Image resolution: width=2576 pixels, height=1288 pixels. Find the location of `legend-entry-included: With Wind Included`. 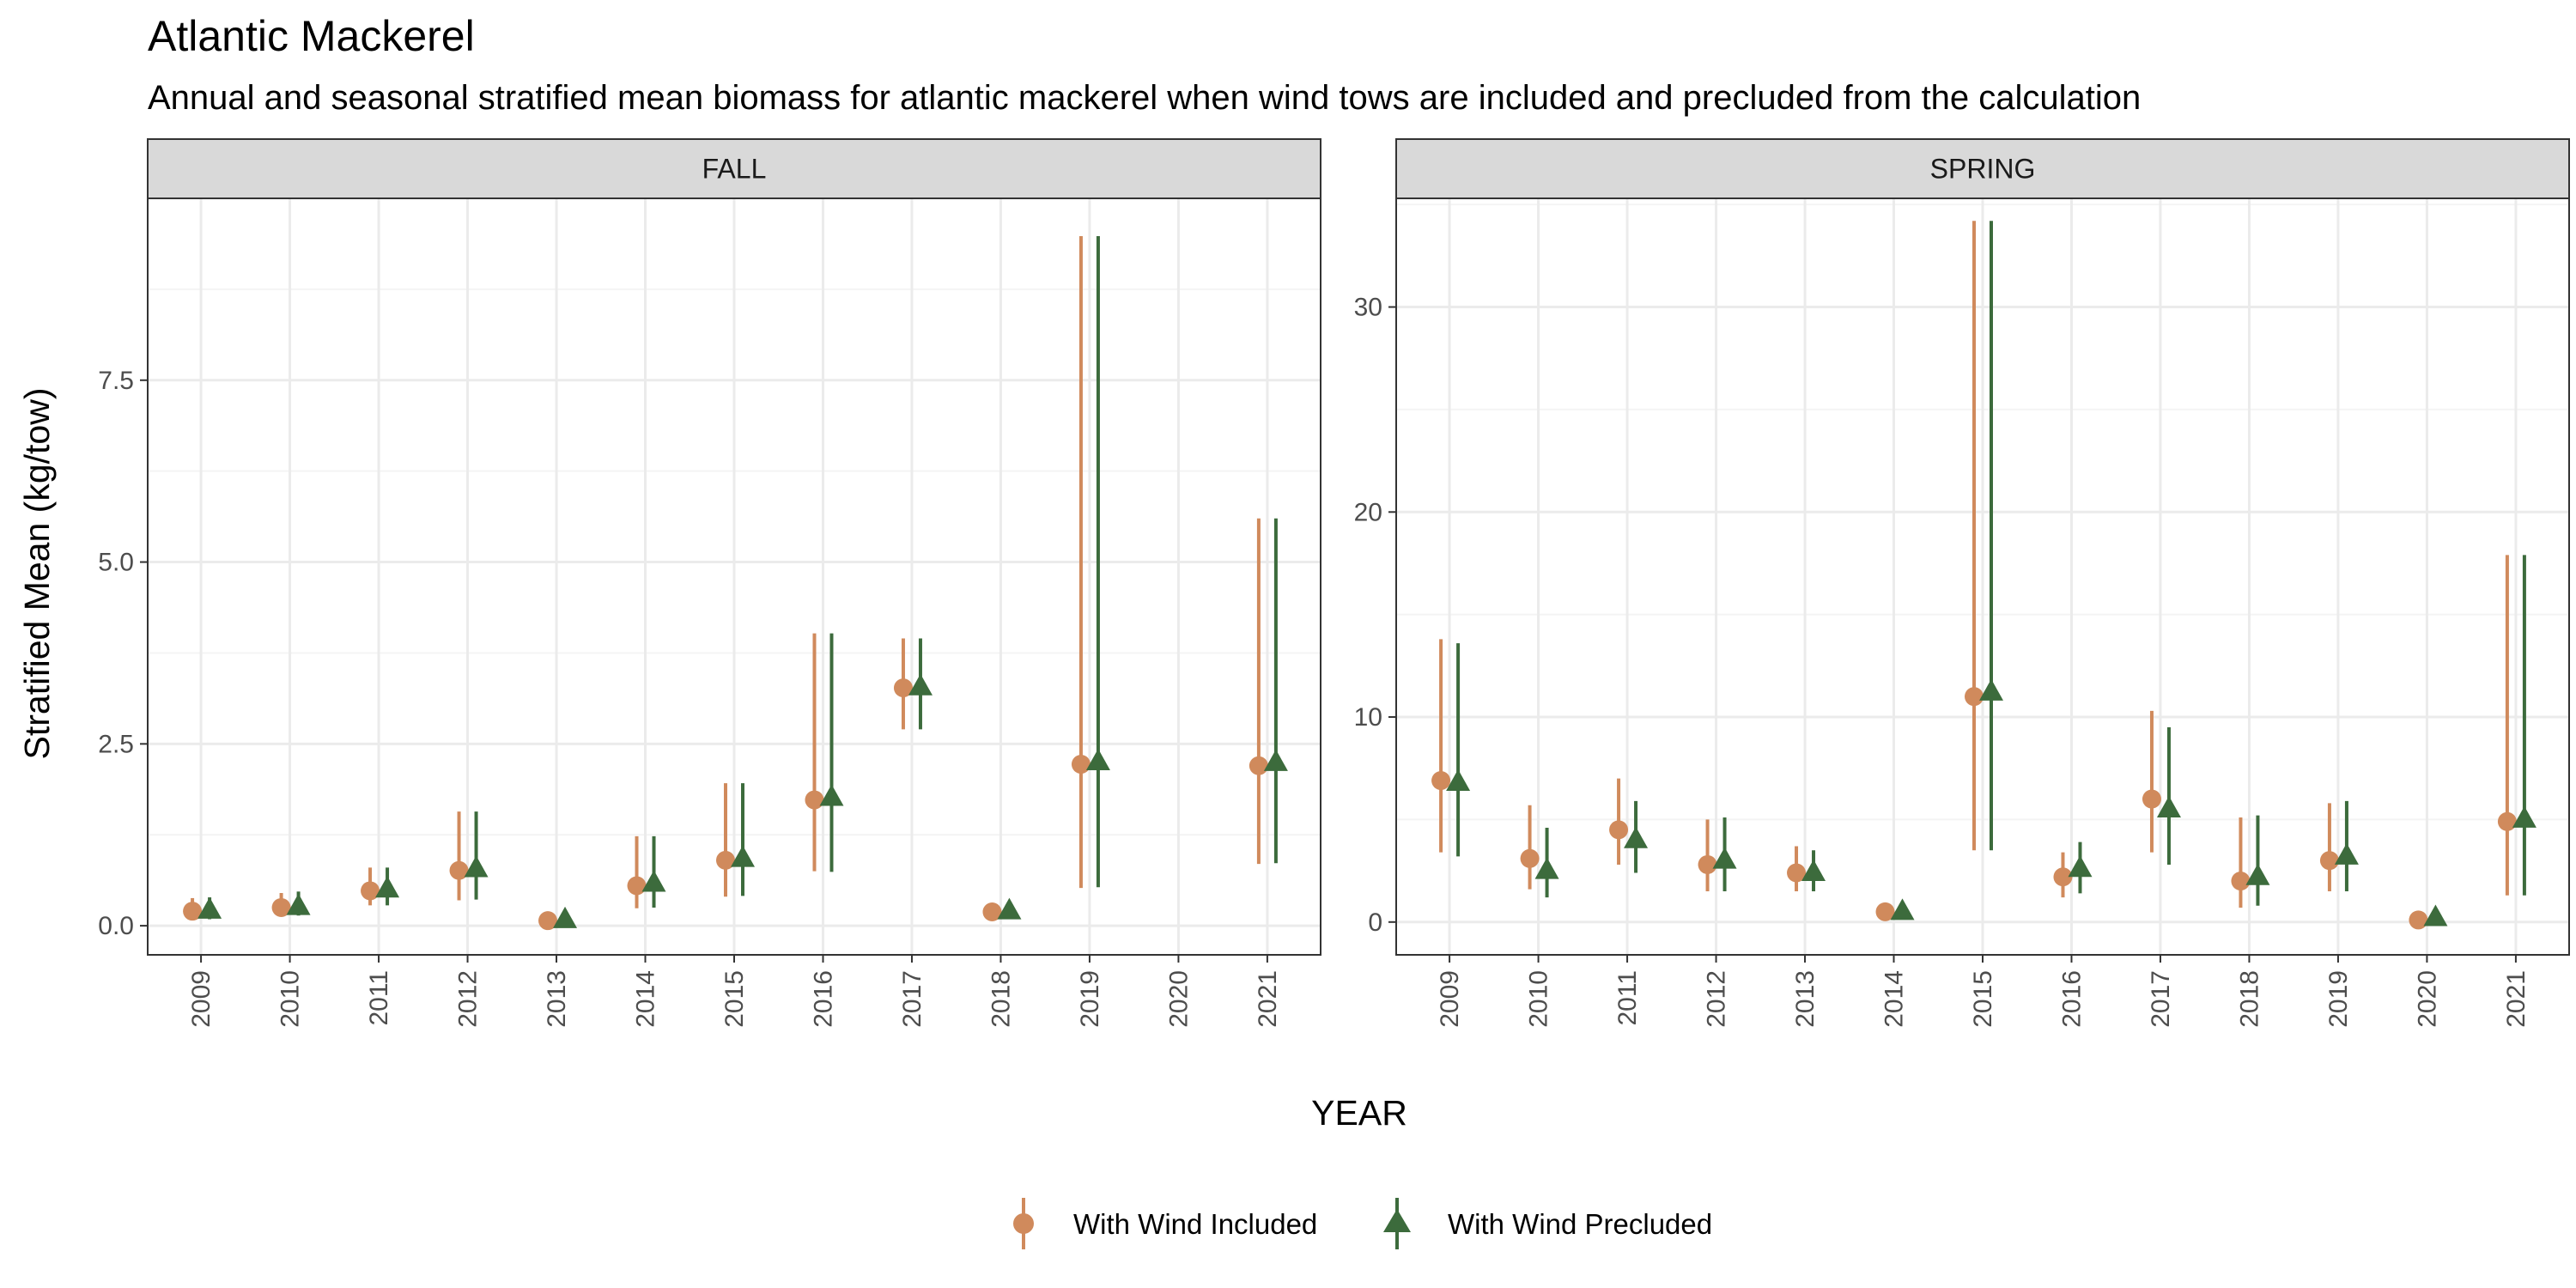

legend-entry-included: With Wind Included is located at coordinates (1165, 1224).